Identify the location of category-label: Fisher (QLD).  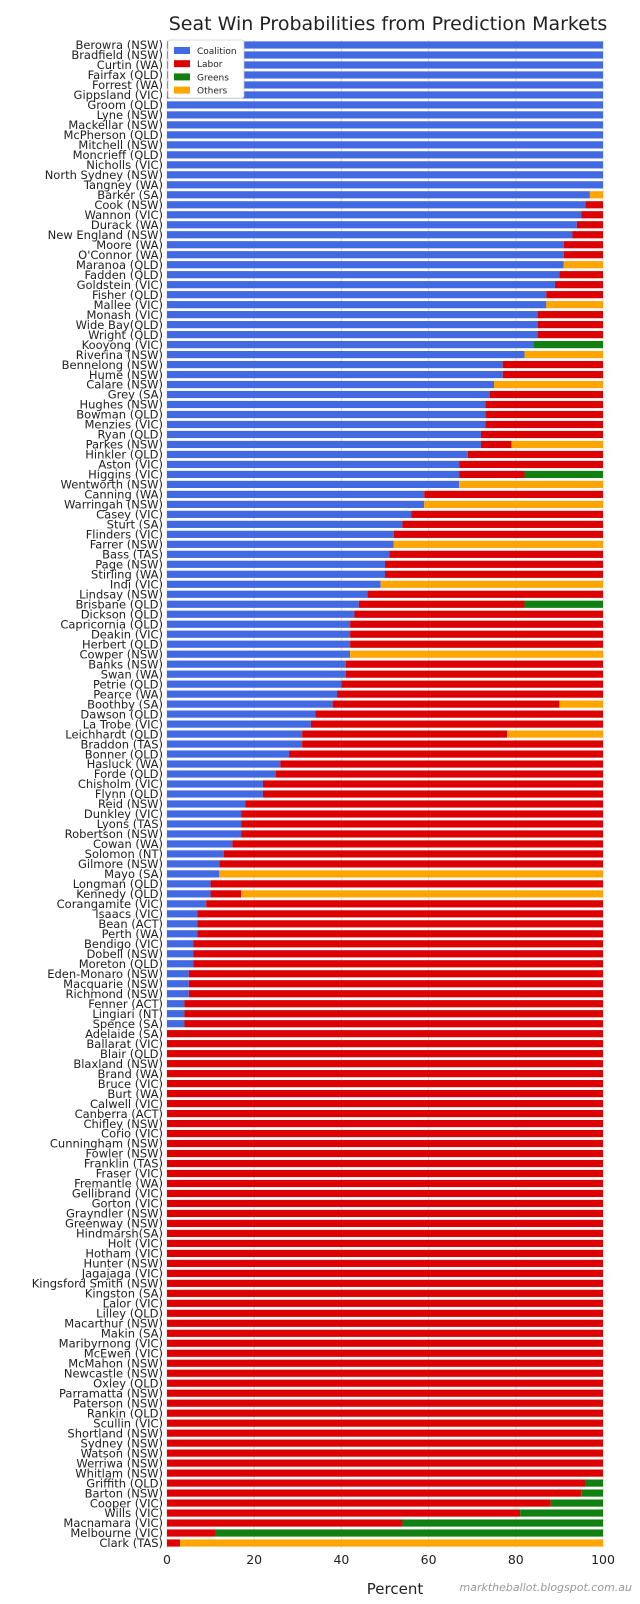
(127, 295).